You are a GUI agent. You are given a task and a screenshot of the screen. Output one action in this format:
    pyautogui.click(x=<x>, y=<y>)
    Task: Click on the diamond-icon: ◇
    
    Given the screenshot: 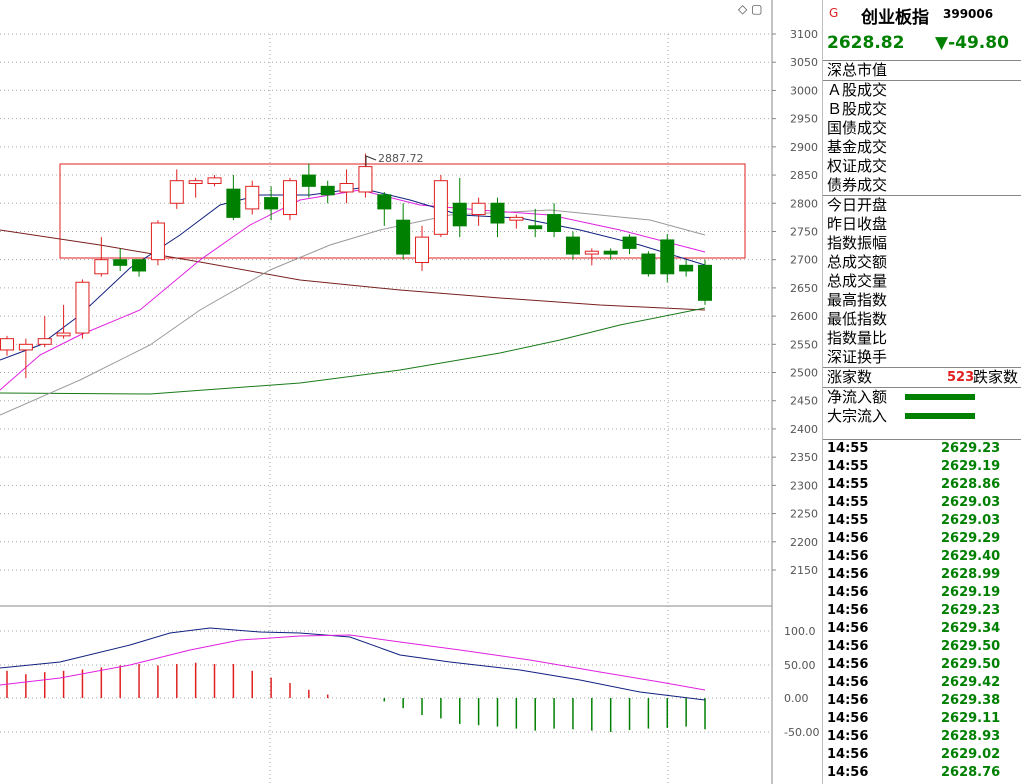 What is the action you would take?
    pyautogui.click(x=743, y=9)
    